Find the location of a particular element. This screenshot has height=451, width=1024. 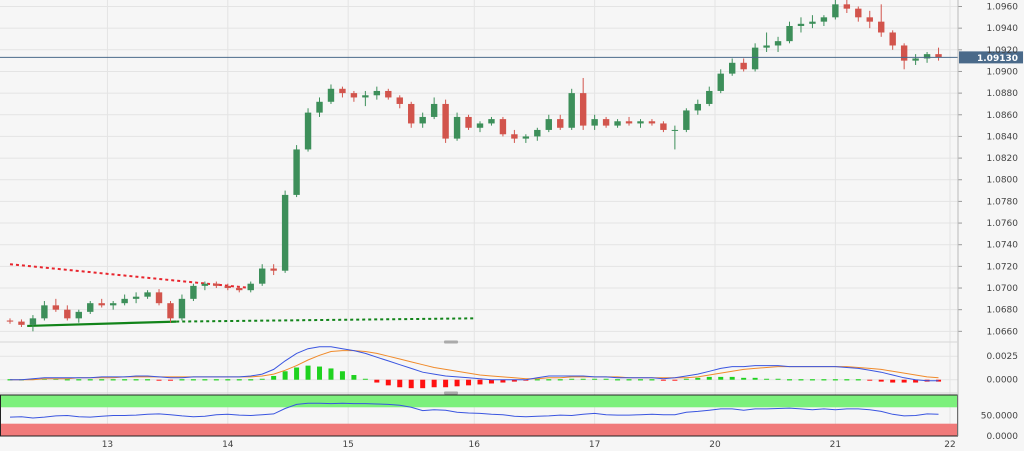

x-tick-label: 13 is located at coordinates (107, 445).